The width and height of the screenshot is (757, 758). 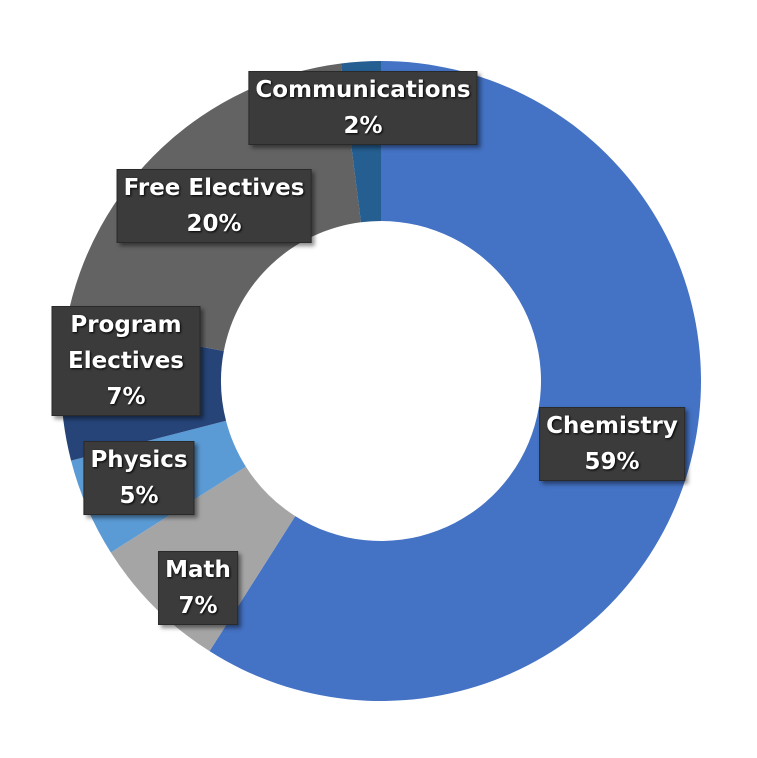 What do you see at coordinates (139, 478) in the screenshot?
I see `data-label: Physics 5%` at bounding box center [139, 478].